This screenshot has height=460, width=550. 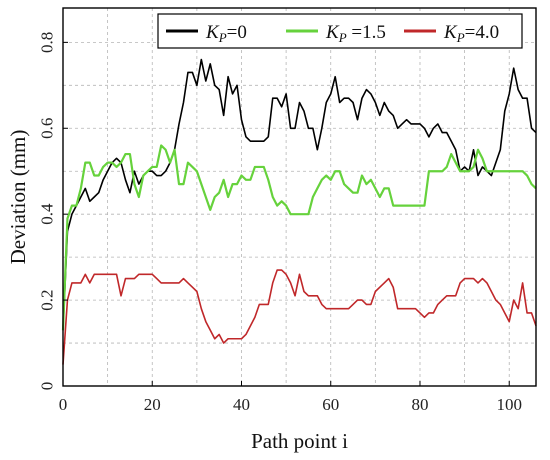 What do you see at coordinates (299, 441) in the screenshot?
I see `x-axis-label: Path point i` at bounding box center [299, 441].